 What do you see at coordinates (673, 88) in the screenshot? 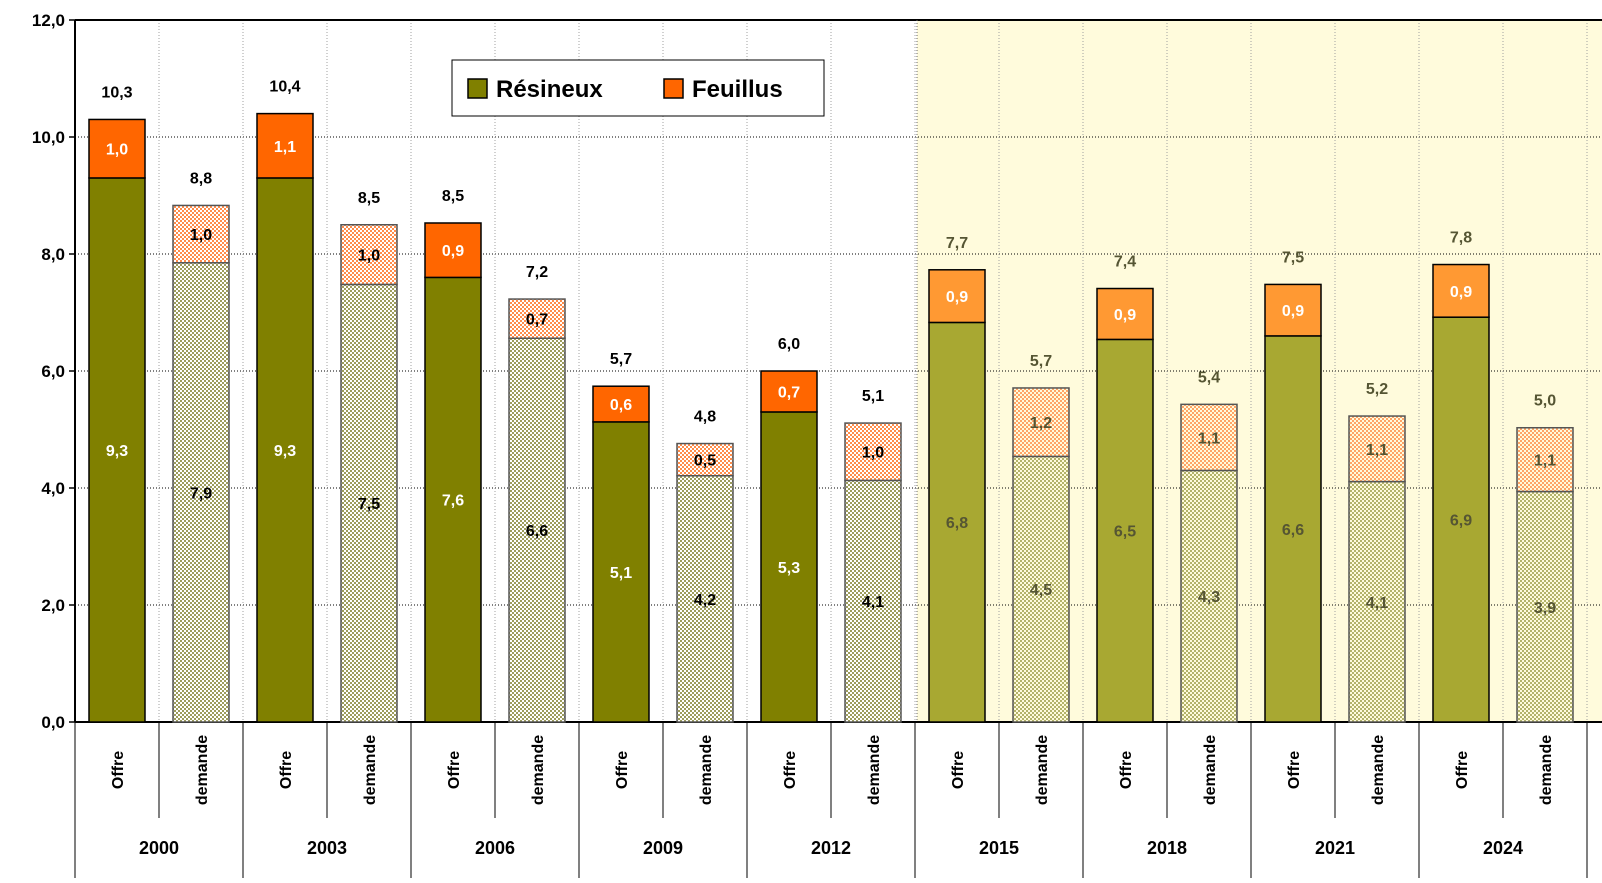
I see `legend-swatch-feuillus` at bounding box center [673, 88].